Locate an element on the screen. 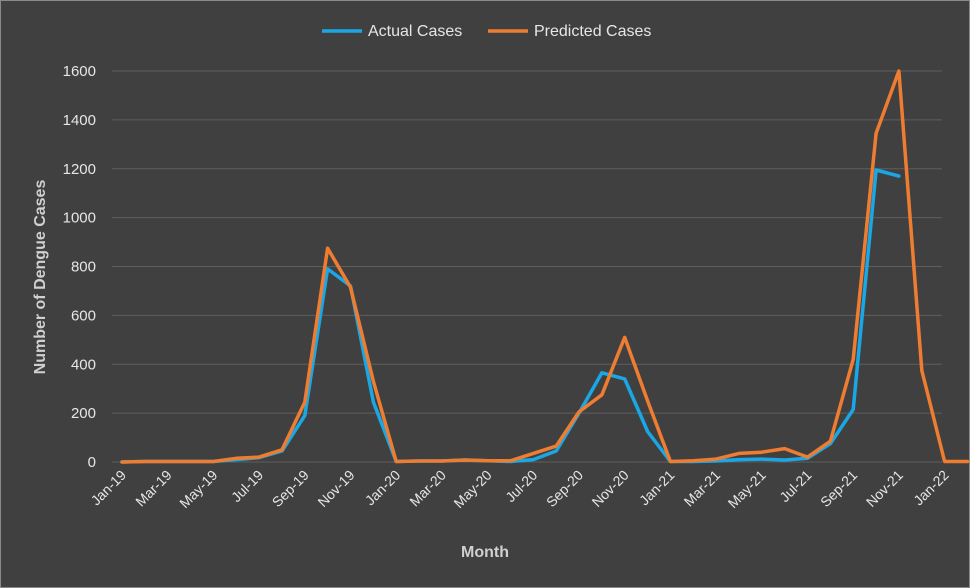  y-tick-label: 0 is located at coordinates (92, 462).